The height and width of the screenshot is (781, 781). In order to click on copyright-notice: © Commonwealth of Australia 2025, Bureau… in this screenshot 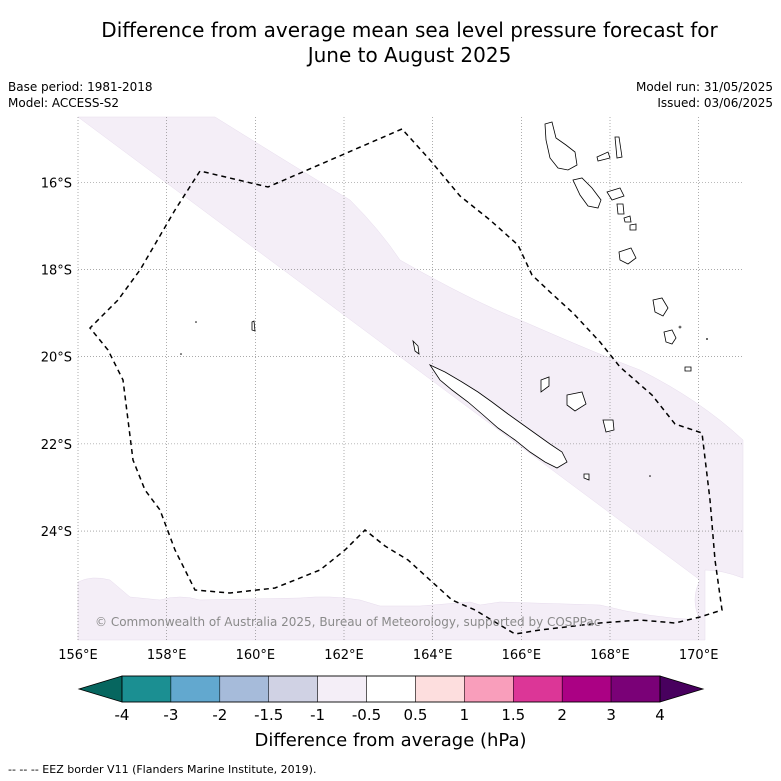, I will do `click(347, 622)`.